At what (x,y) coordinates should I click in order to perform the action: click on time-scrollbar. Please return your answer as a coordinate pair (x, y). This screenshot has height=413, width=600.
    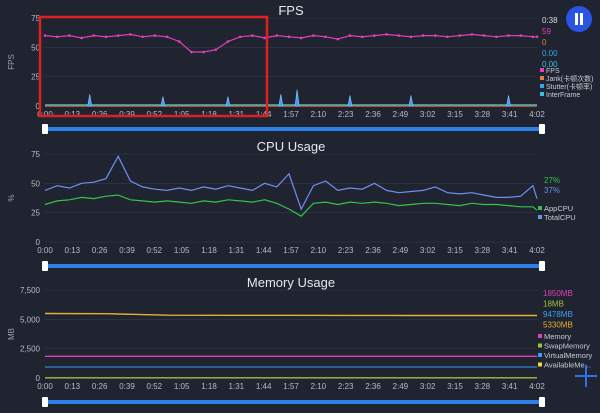
    Looking at the image, I should click on (293, 129).